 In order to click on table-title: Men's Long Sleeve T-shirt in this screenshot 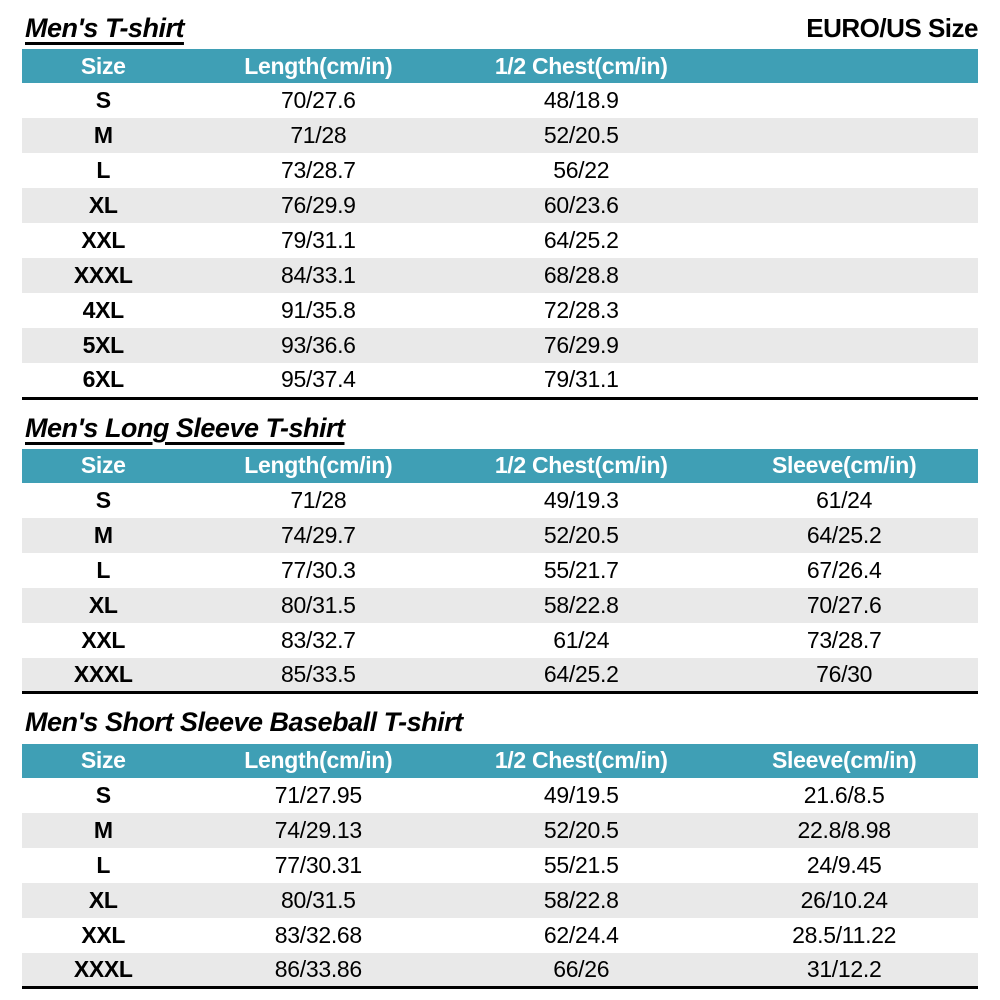, I will do `click(185, 427)`.